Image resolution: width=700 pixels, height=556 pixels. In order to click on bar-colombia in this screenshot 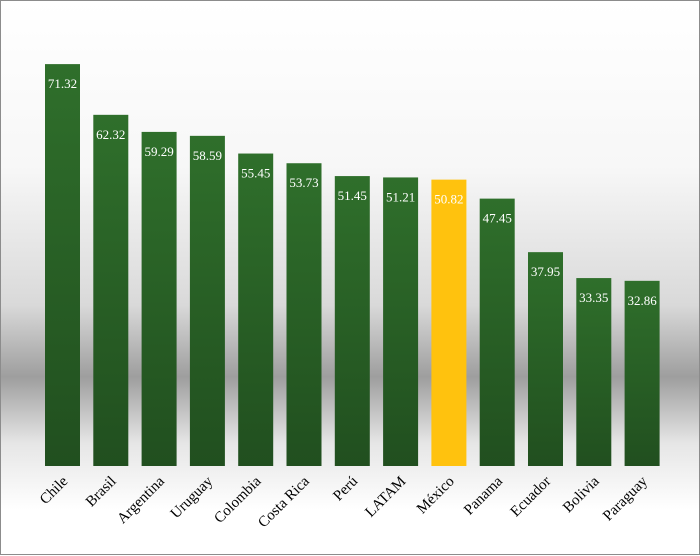, I will do `click(256, 309)`.